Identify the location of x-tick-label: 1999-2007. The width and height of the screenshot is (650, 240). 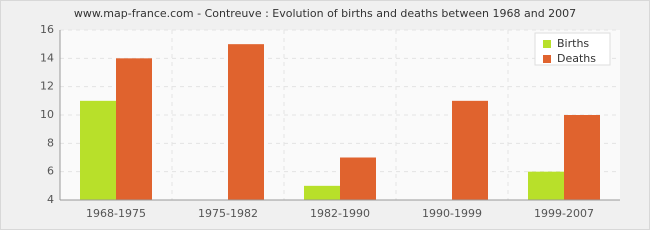
(564, 213).